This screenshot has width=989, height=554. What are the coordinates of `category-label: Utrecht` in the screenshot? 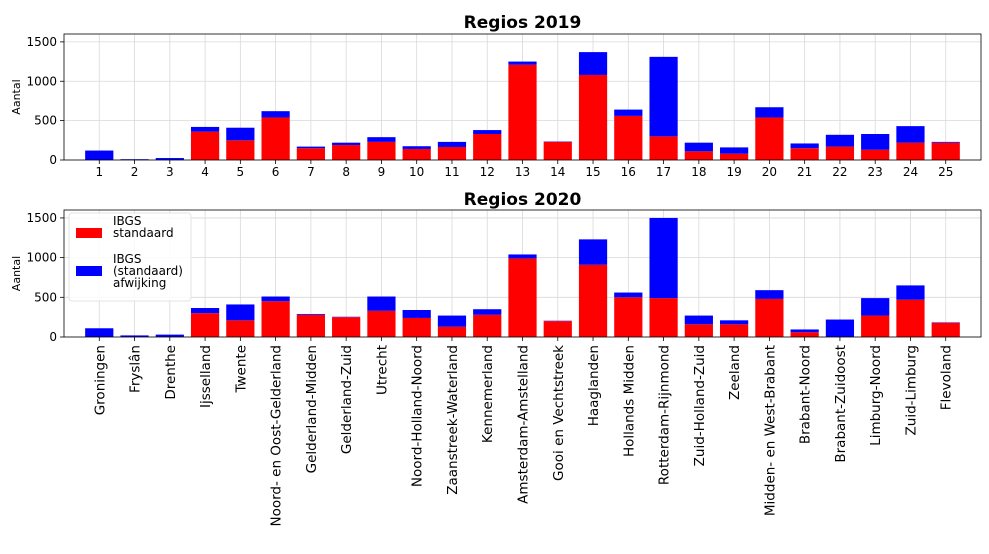 It's located at (382, 370).